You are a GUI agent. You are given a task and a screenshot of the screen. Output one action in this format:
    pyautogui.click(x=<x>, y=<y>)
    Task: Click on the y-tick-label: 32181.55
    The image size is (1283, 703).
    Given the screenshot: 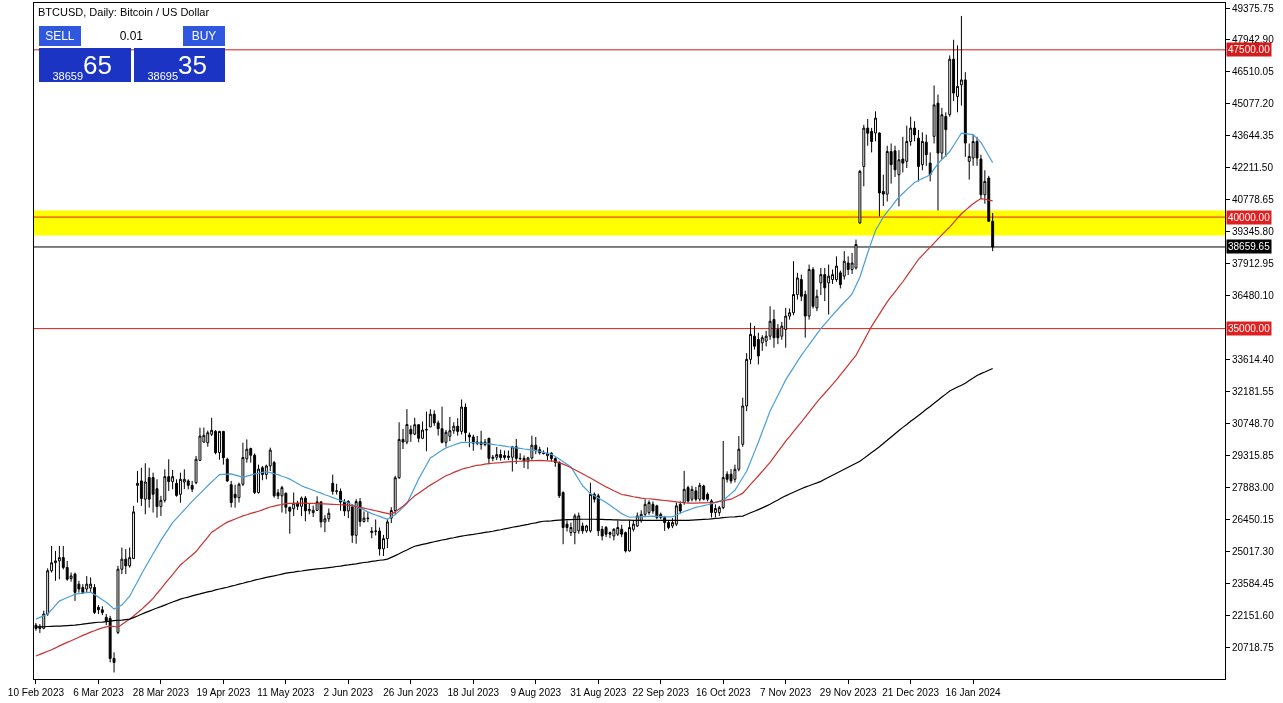 What is the action you would take?
    pyautogui.click(x=1253, y=391)
    